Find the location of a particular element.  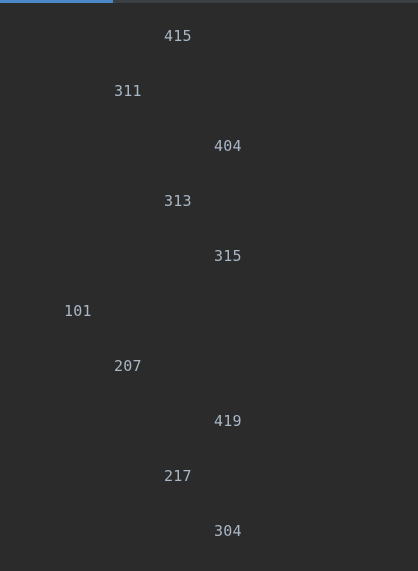

tree-node: 404 is located at coordinates (228, 146).